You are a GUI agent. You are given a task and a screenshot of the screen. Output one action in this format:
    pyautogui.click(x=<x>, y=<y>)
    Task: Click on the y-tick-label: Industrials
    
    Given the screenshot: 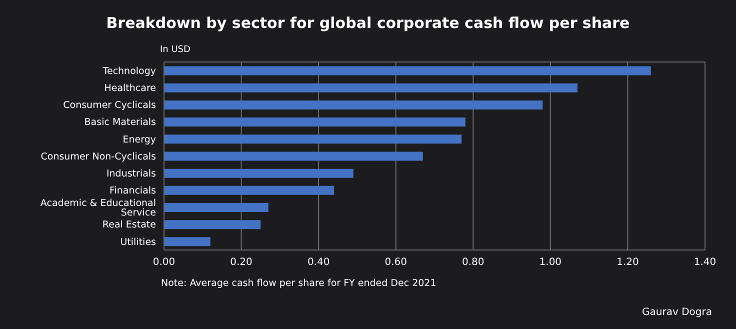 What is the action you would take?
    pyautogui.click(x=131, y=174)
    